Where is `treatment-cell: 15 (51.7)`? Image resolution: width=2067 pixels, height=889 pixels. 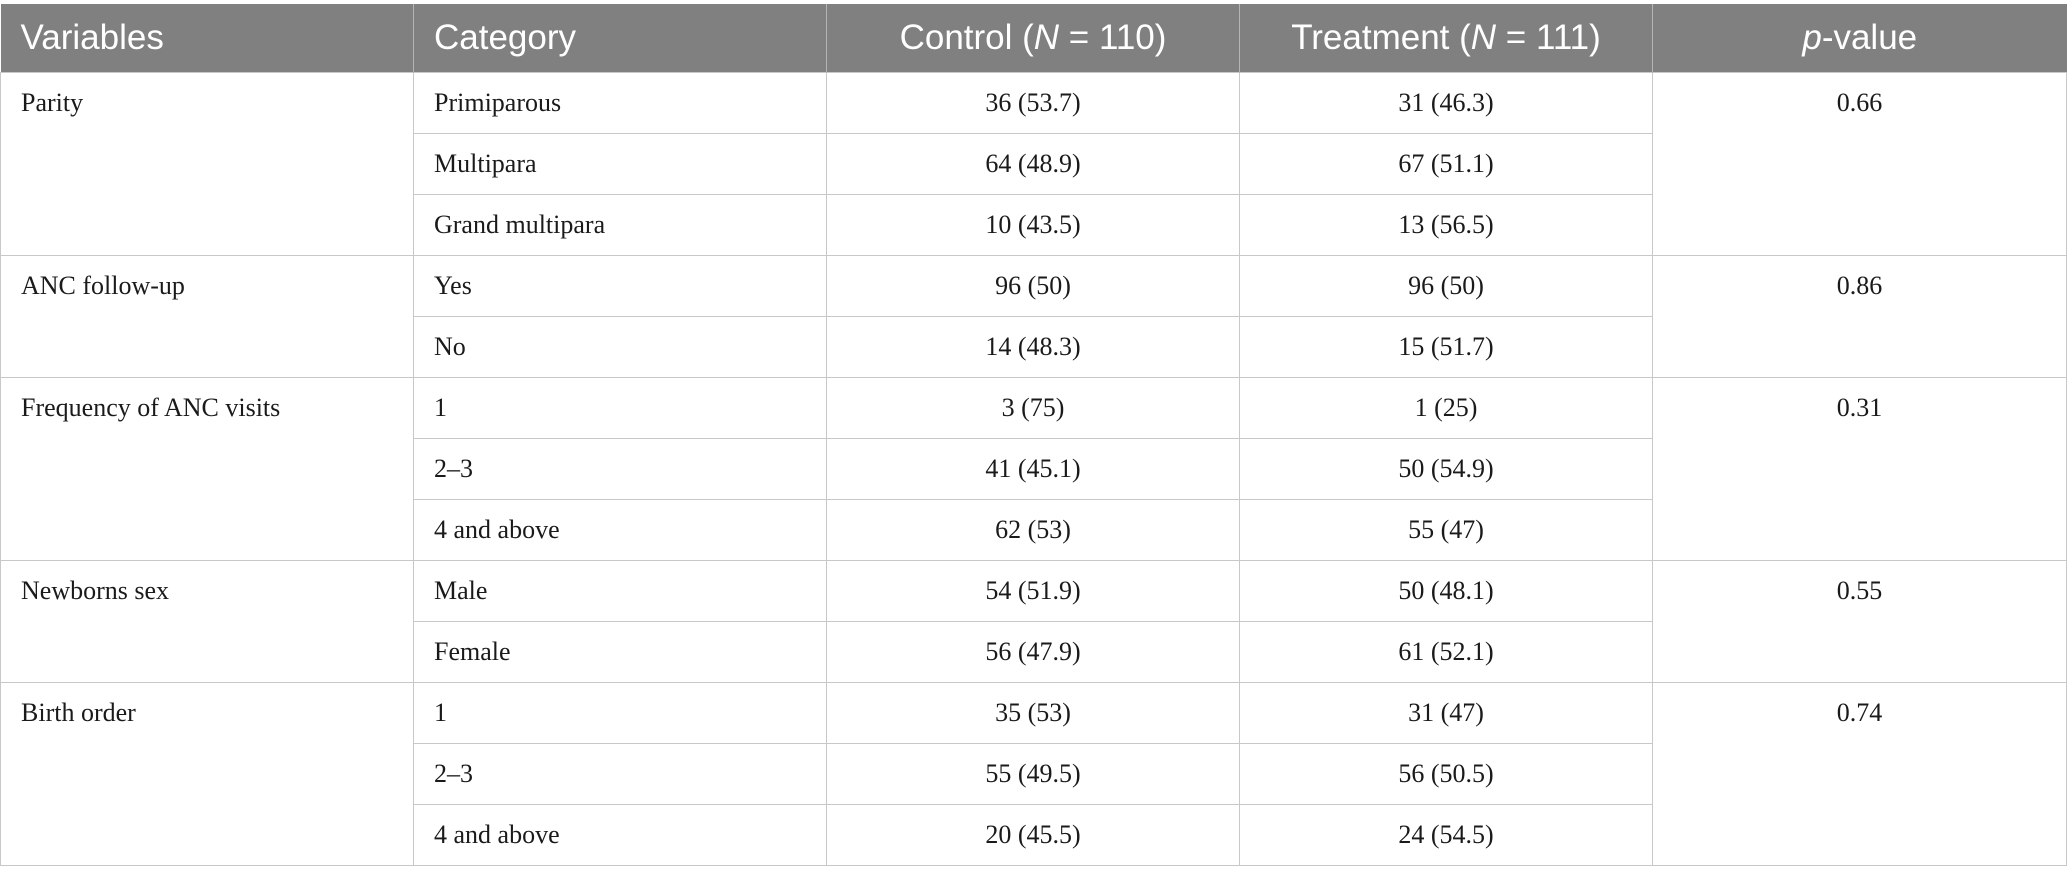
treatment-cell: 15 (51.7) is located at coordinates (1446, 347).